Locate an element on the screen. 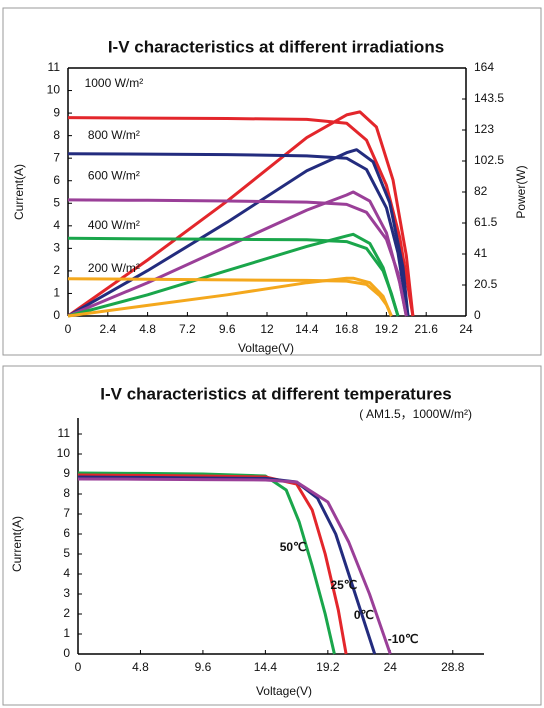 The width and height of the screenshot is (544, 708). annotation: 600 W/m² is located at coordinates (114, 175).